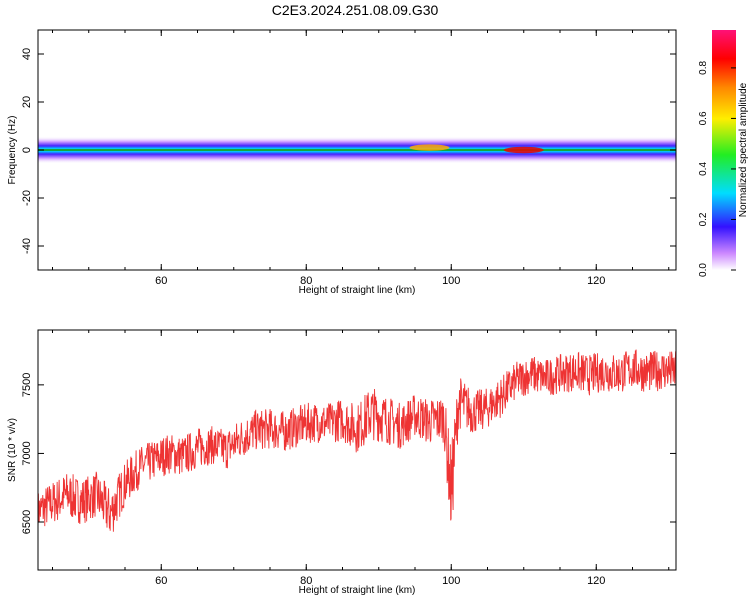  What do you see at coordinates (306, 281) in the screenshot?
I see `spectrogram-x-tick-label: 80` at bounding box center [306, 281].